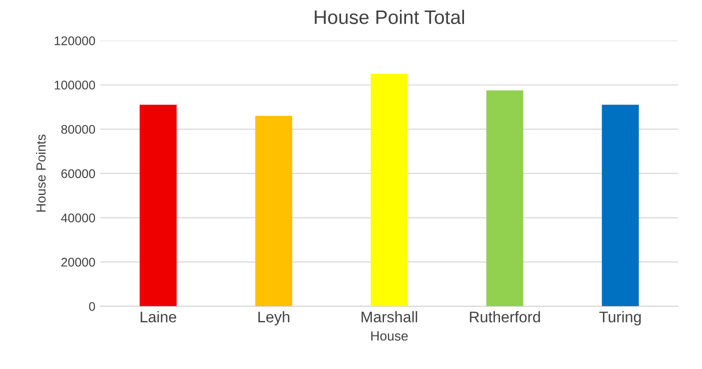  Describe the element at coordinates (390, 316) in the screenshot. I see `x-tick-label: Marshall` at that location.